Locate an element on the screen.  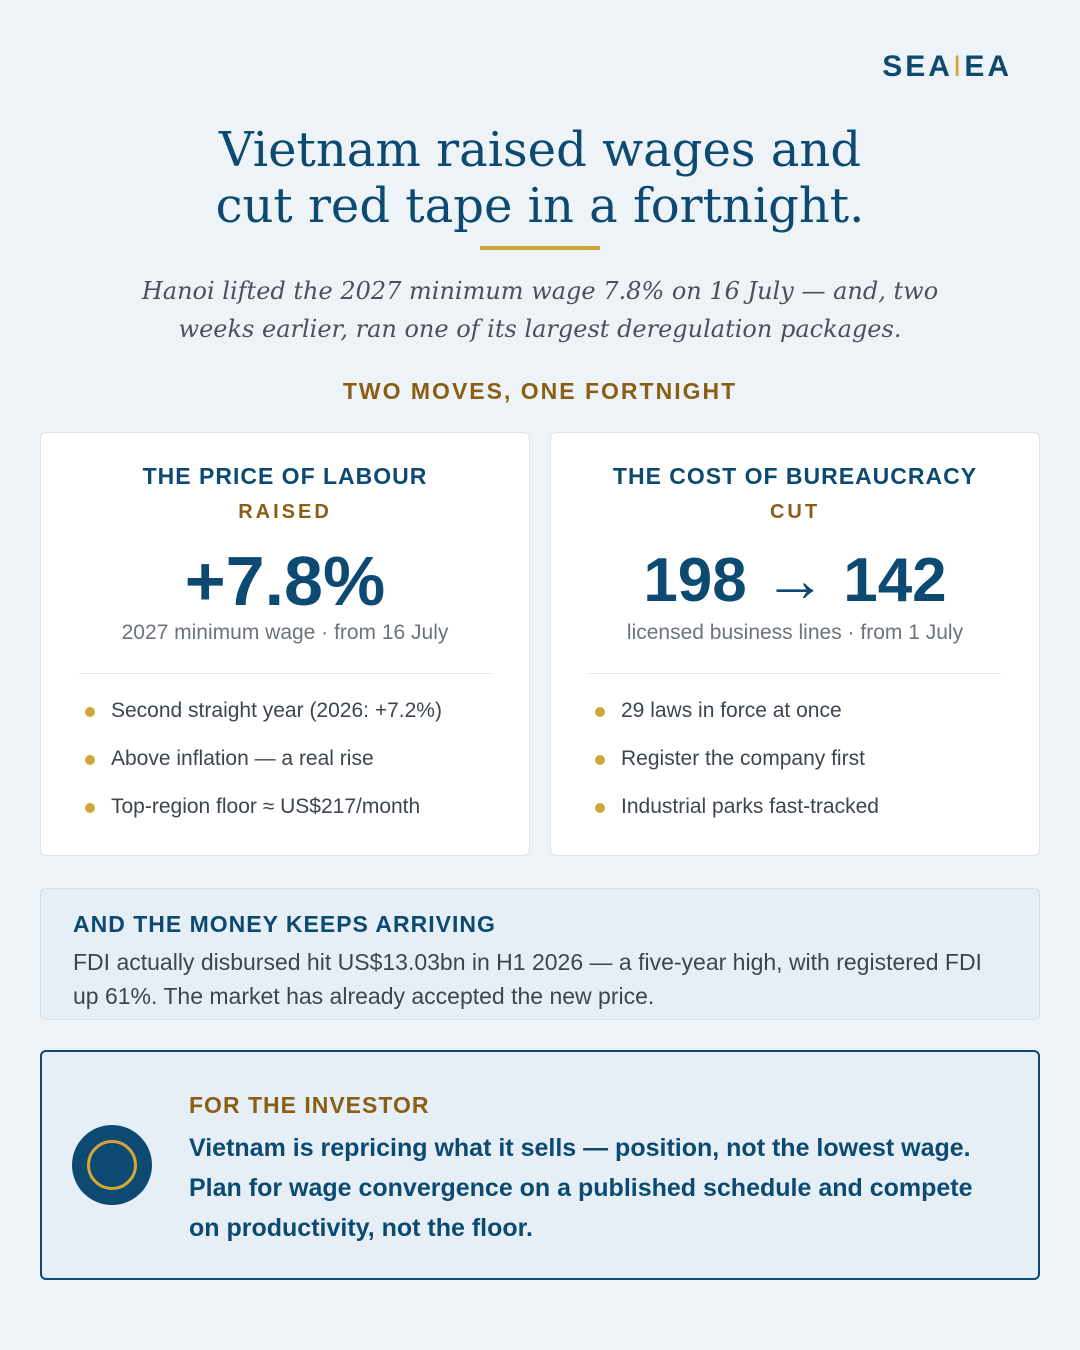
card-caption: licensed business lines · from 1 July is located at coordinates (795, 632).